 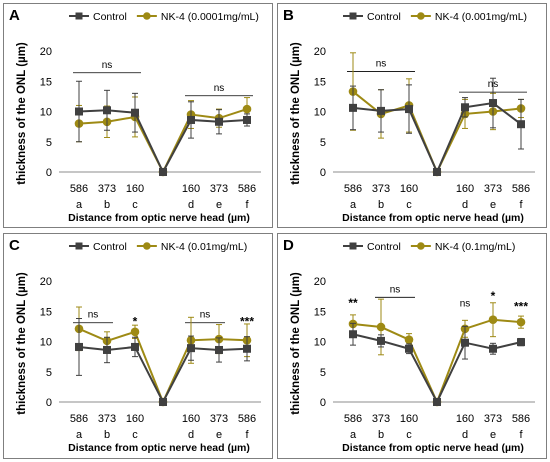 I want to click on panel-letter: D, so click(x=288, y=245).